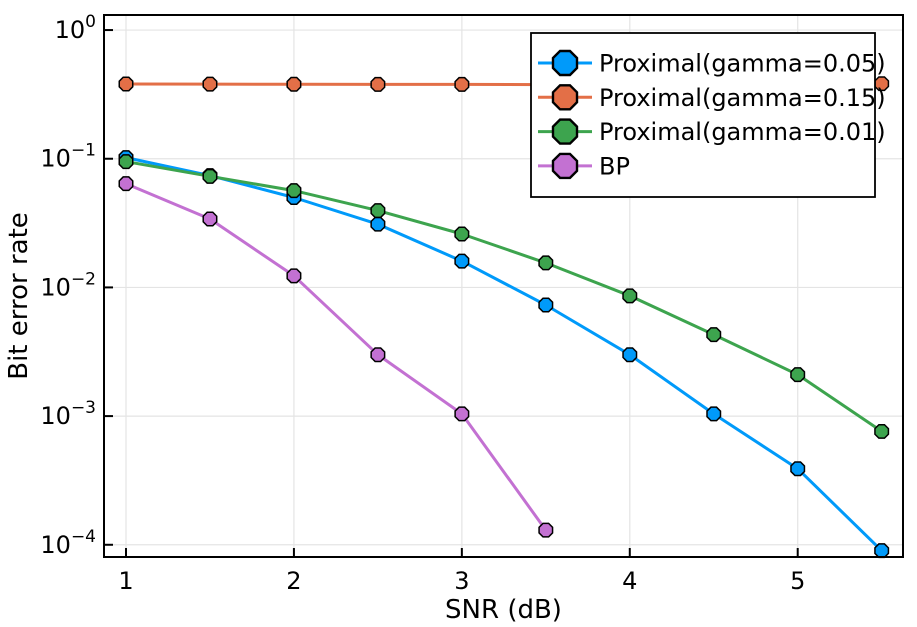 This screenshot has height=627, width=917. I want to click on x-tick-label: 2, so click(293, 581).